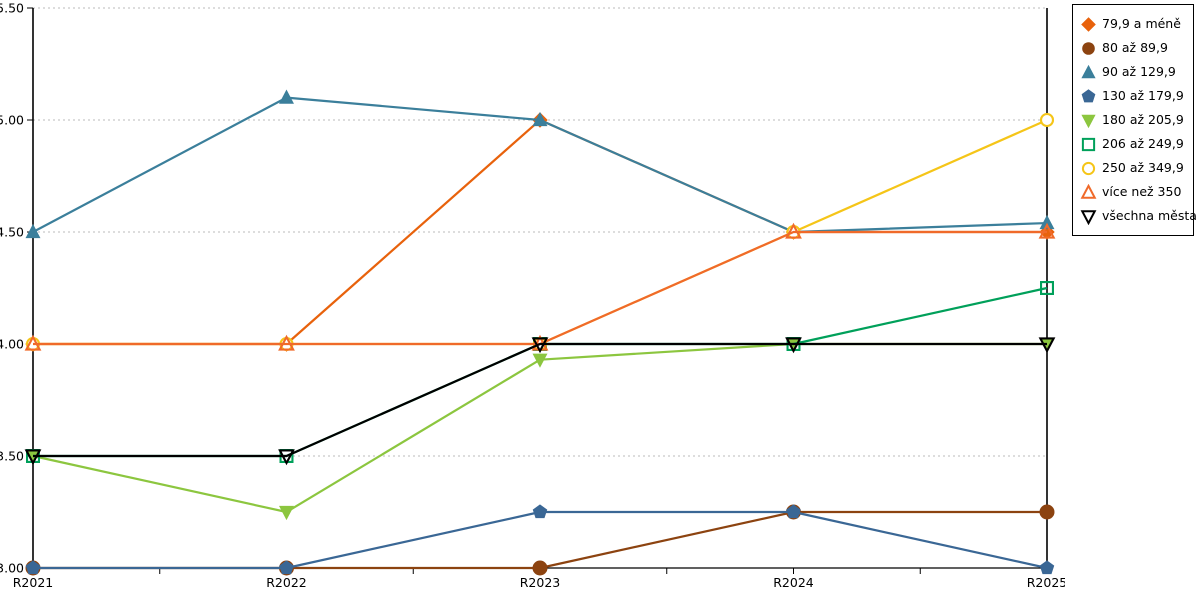 Image resolution: width=1200 pixels, height=600 pixels. What do you see at coordinates (1046, 582) in the screenshot?
I see `x-axis-tick-label: R2025` at bounding box center [1046, 582].